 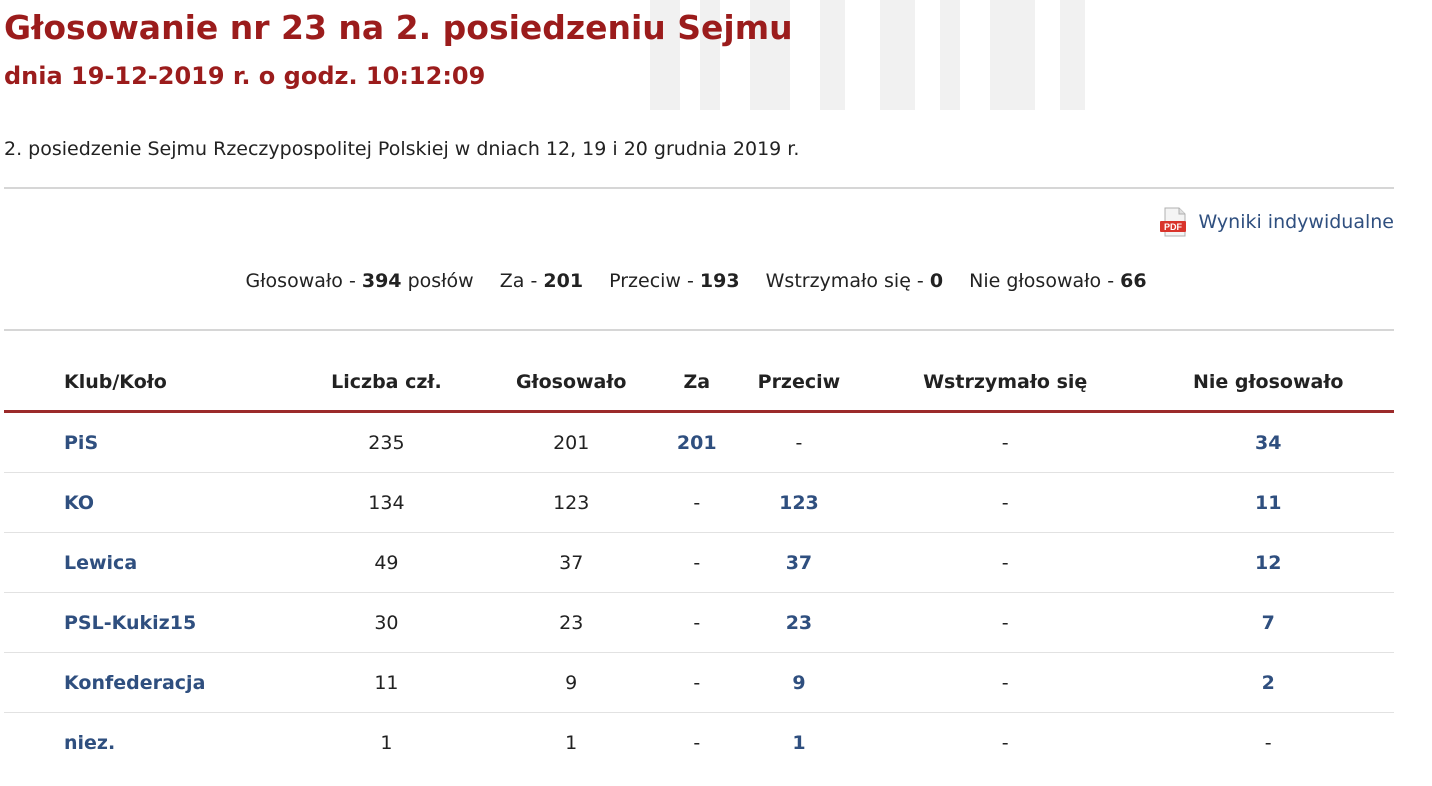 I want to click on members-cell: 11, so click(x=386, y=682).